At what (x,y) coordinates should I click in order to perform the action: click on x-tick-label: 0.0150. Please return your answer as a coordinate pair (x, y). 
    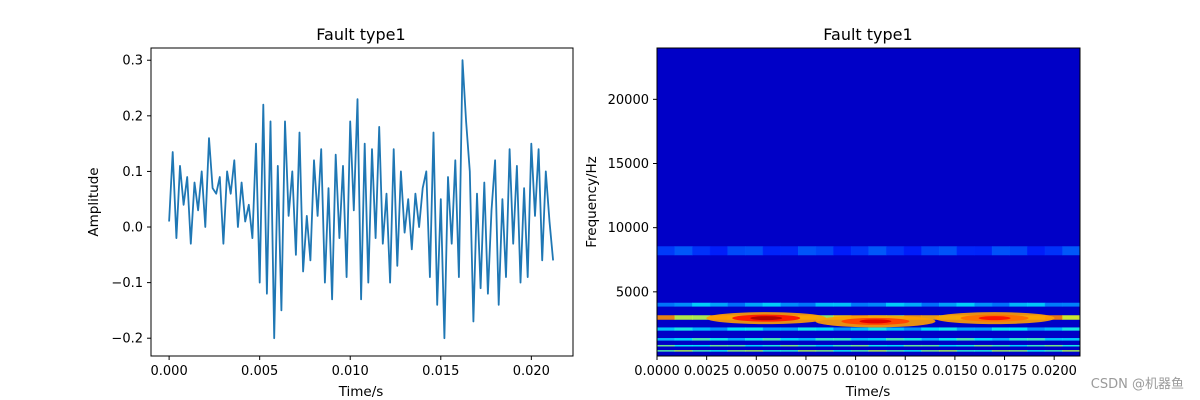
    Looking at the image, I should click on (955, 371).